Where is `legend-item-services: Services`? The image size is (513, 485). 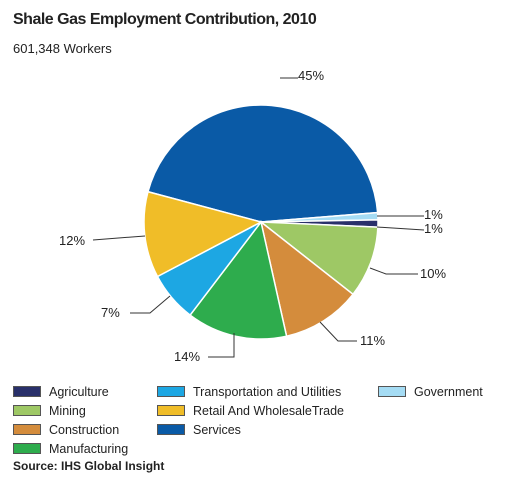 legend-item-services: Services is located at coordinates (199, 430).